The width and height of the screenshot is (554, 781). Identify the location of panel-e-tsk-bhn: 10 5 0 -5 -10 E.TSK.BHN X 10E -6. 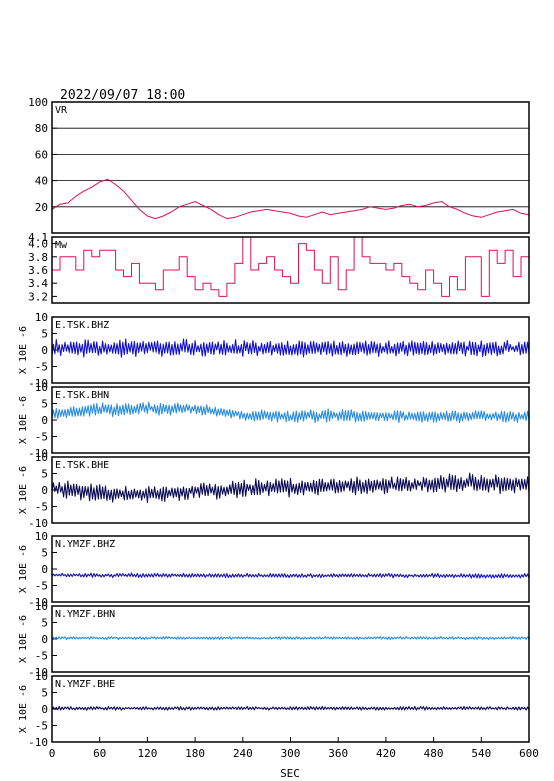
(274, 420).